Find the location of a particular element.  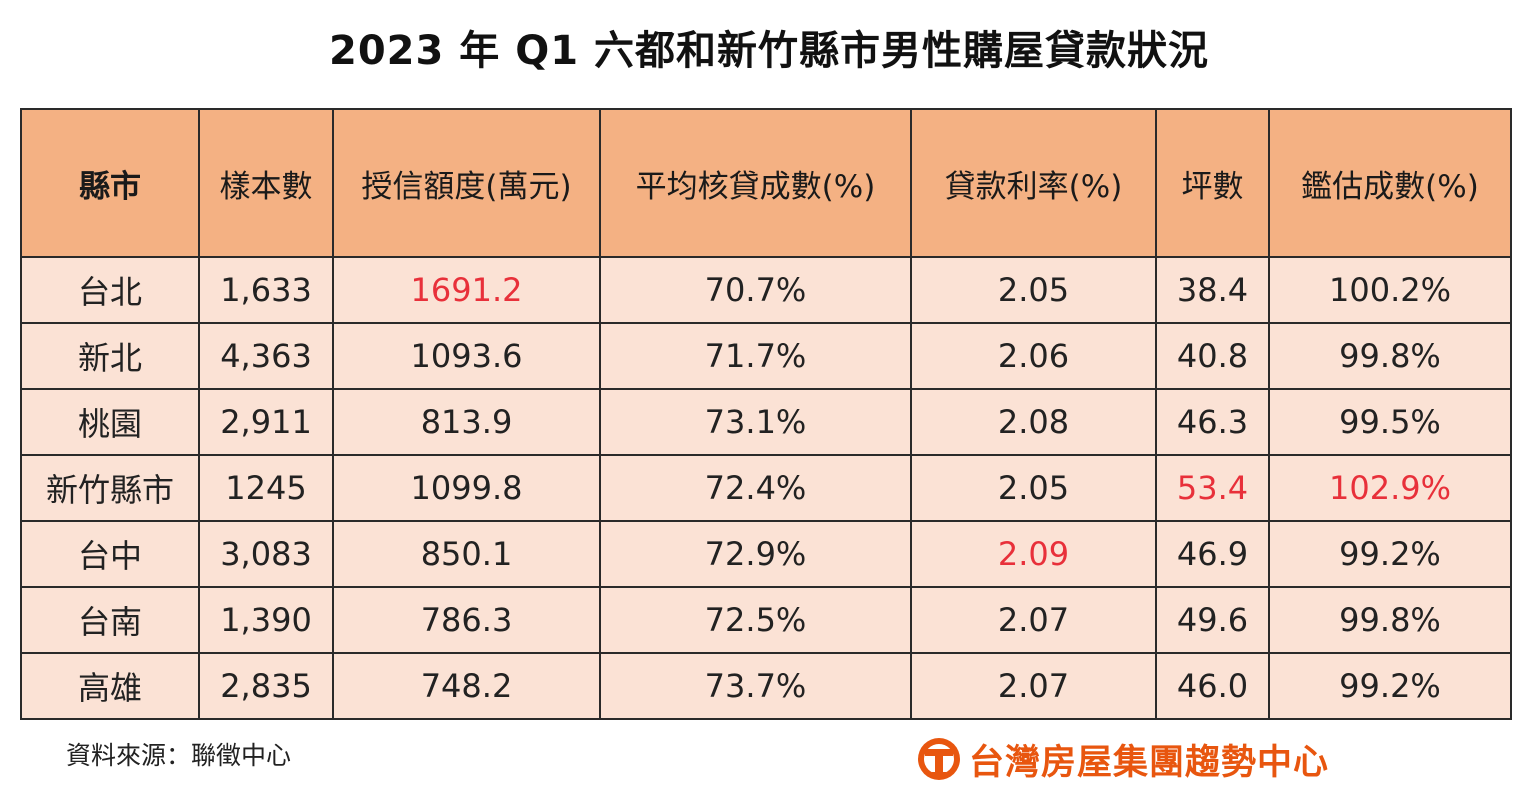

table-cell: 53.4 is located at coordinates (1212, 488).